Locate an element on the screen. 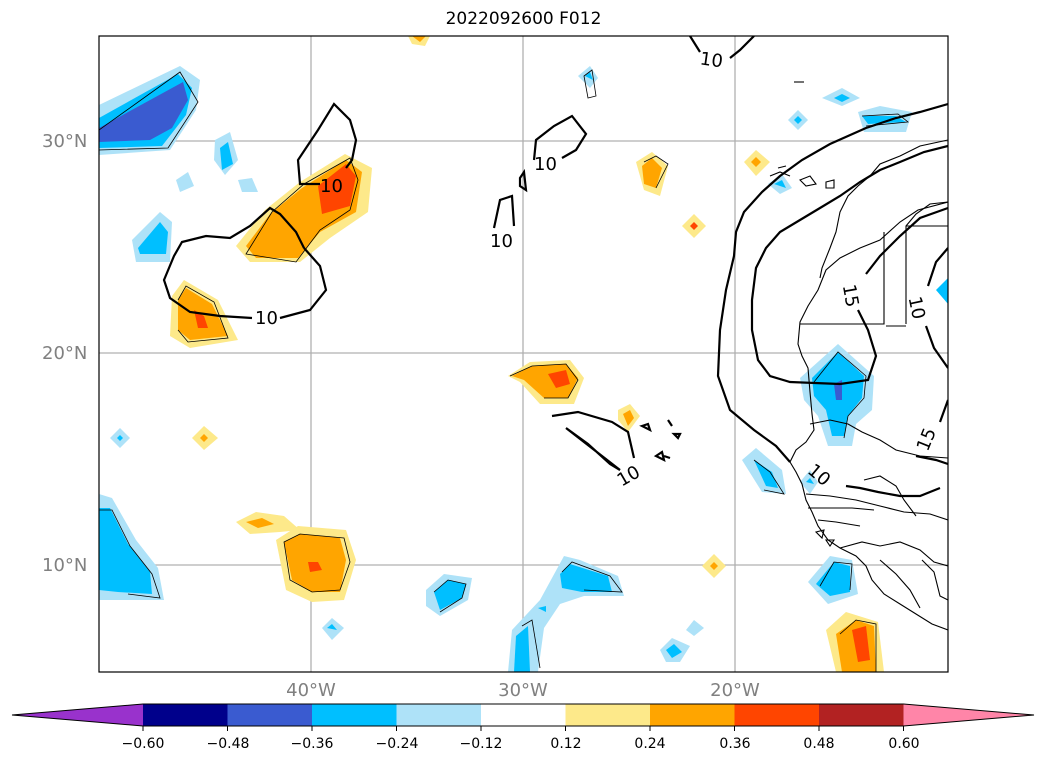  colorbar-tick-label: 0.24 is located at coordinates (650, 744).